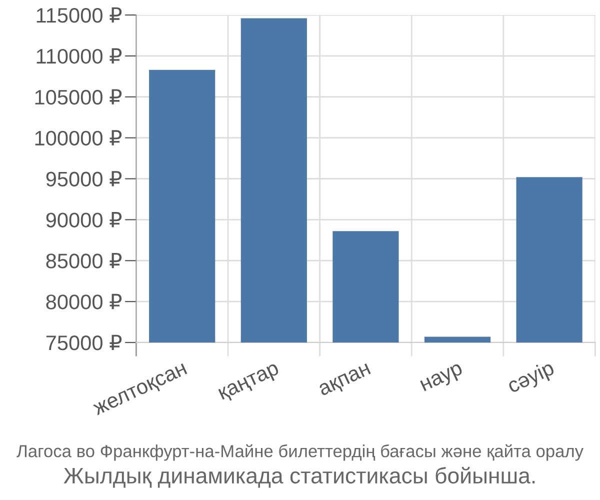 Image resolution: width=600 pixels, height=500 pixels. Describe the element at coordinates (78, 97) in the screenshot. I see `y-tick-label: 105000 ₽` at that location.